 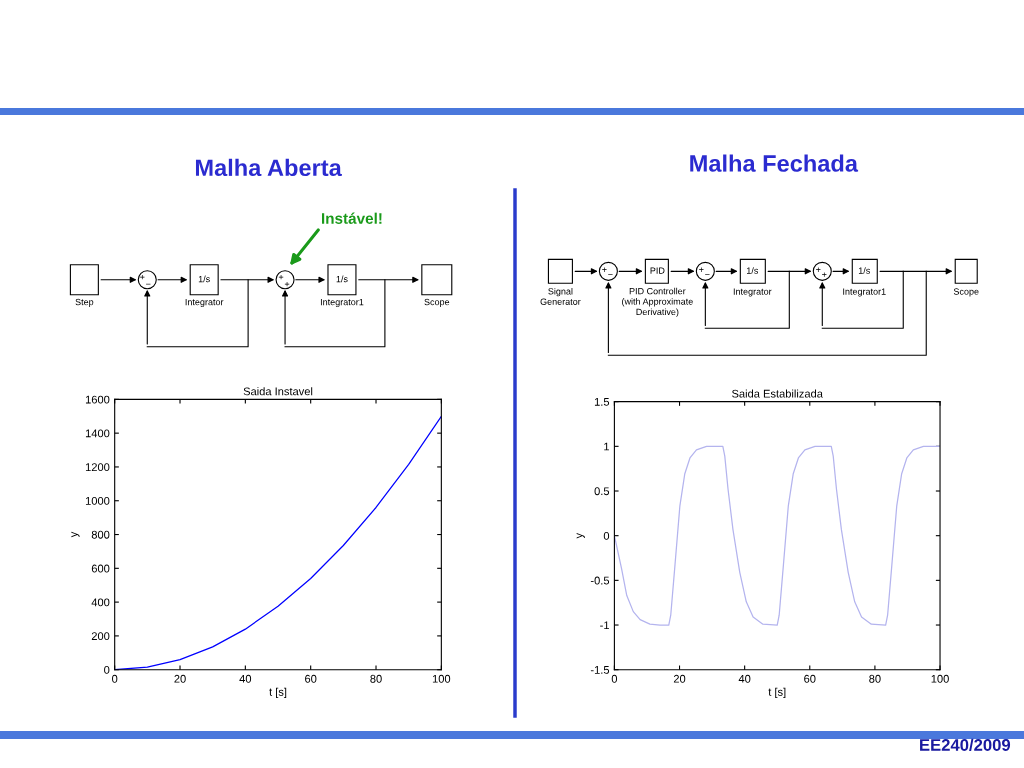 I want to click on y-tick-label: 600, so click(x=100, y=568).